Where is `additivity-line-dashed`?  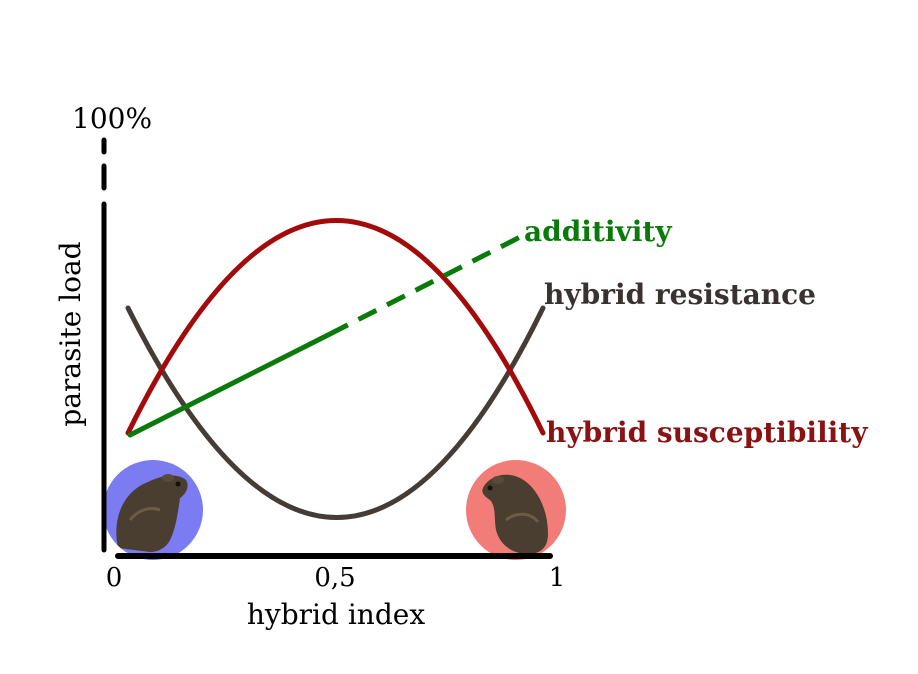 additivity-line-dashed is located at coordinates (426, 285).